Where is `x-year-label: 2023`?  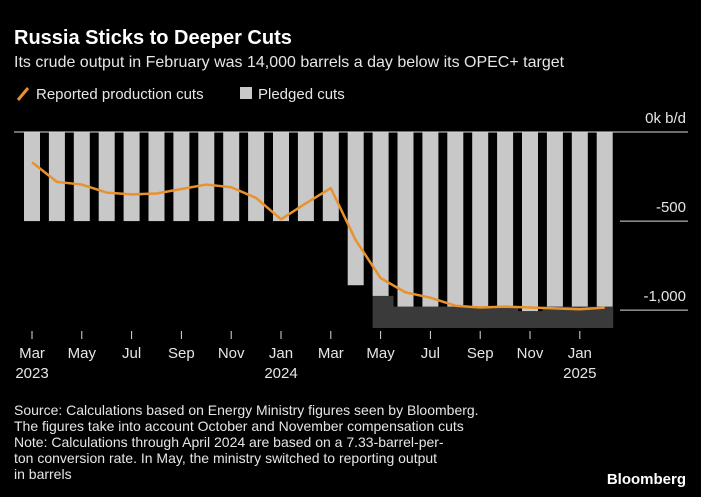
x-year-label: 2023 is located at coordinates (31, 373).